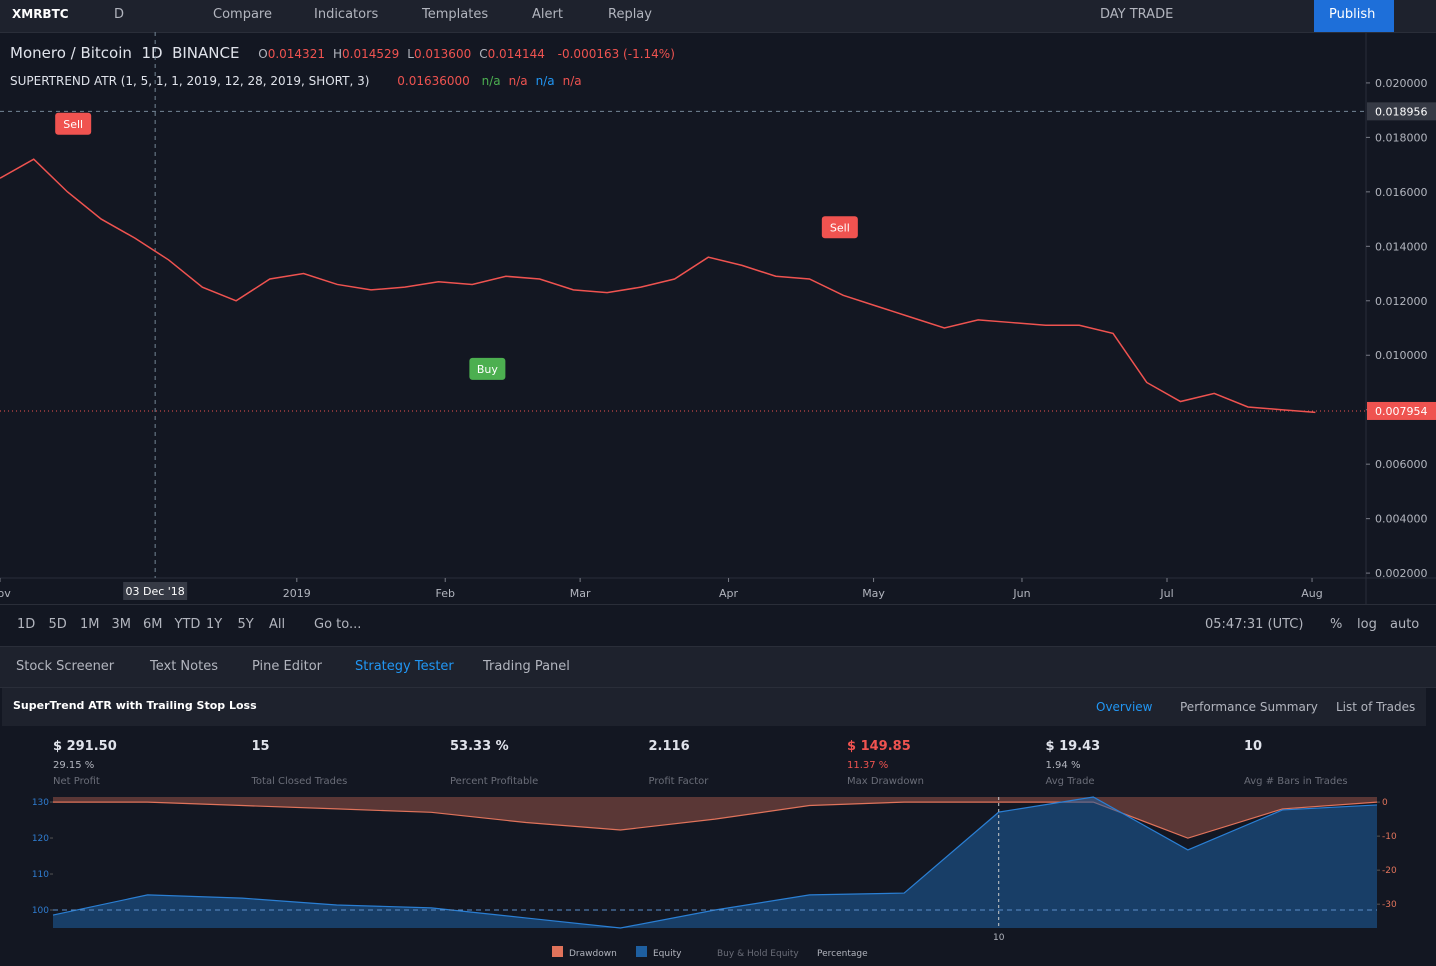 Image resolution: width=1436 pixels, height=966 pixels. Describe the element at coordinates (678, 781) in the screenshot. I see `stat-label: Profit Factor` at that location.